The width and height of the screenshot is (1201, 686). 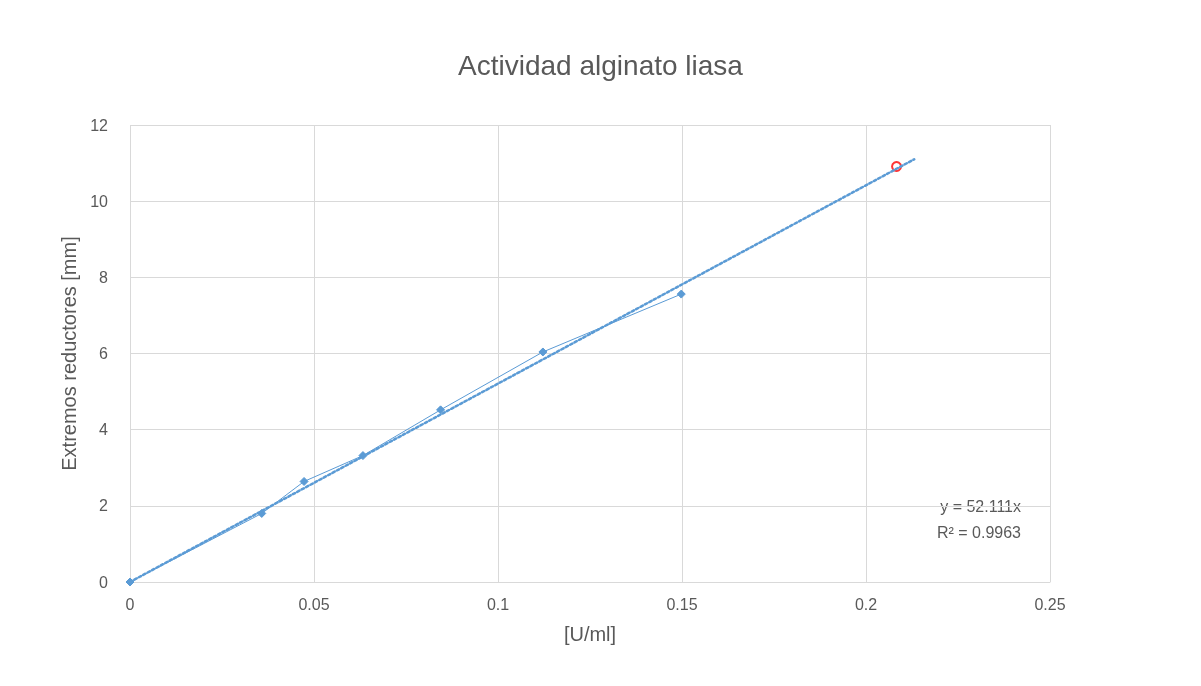 I want to click on x-axis-title: [U/ml], so click(x=590, y=634).